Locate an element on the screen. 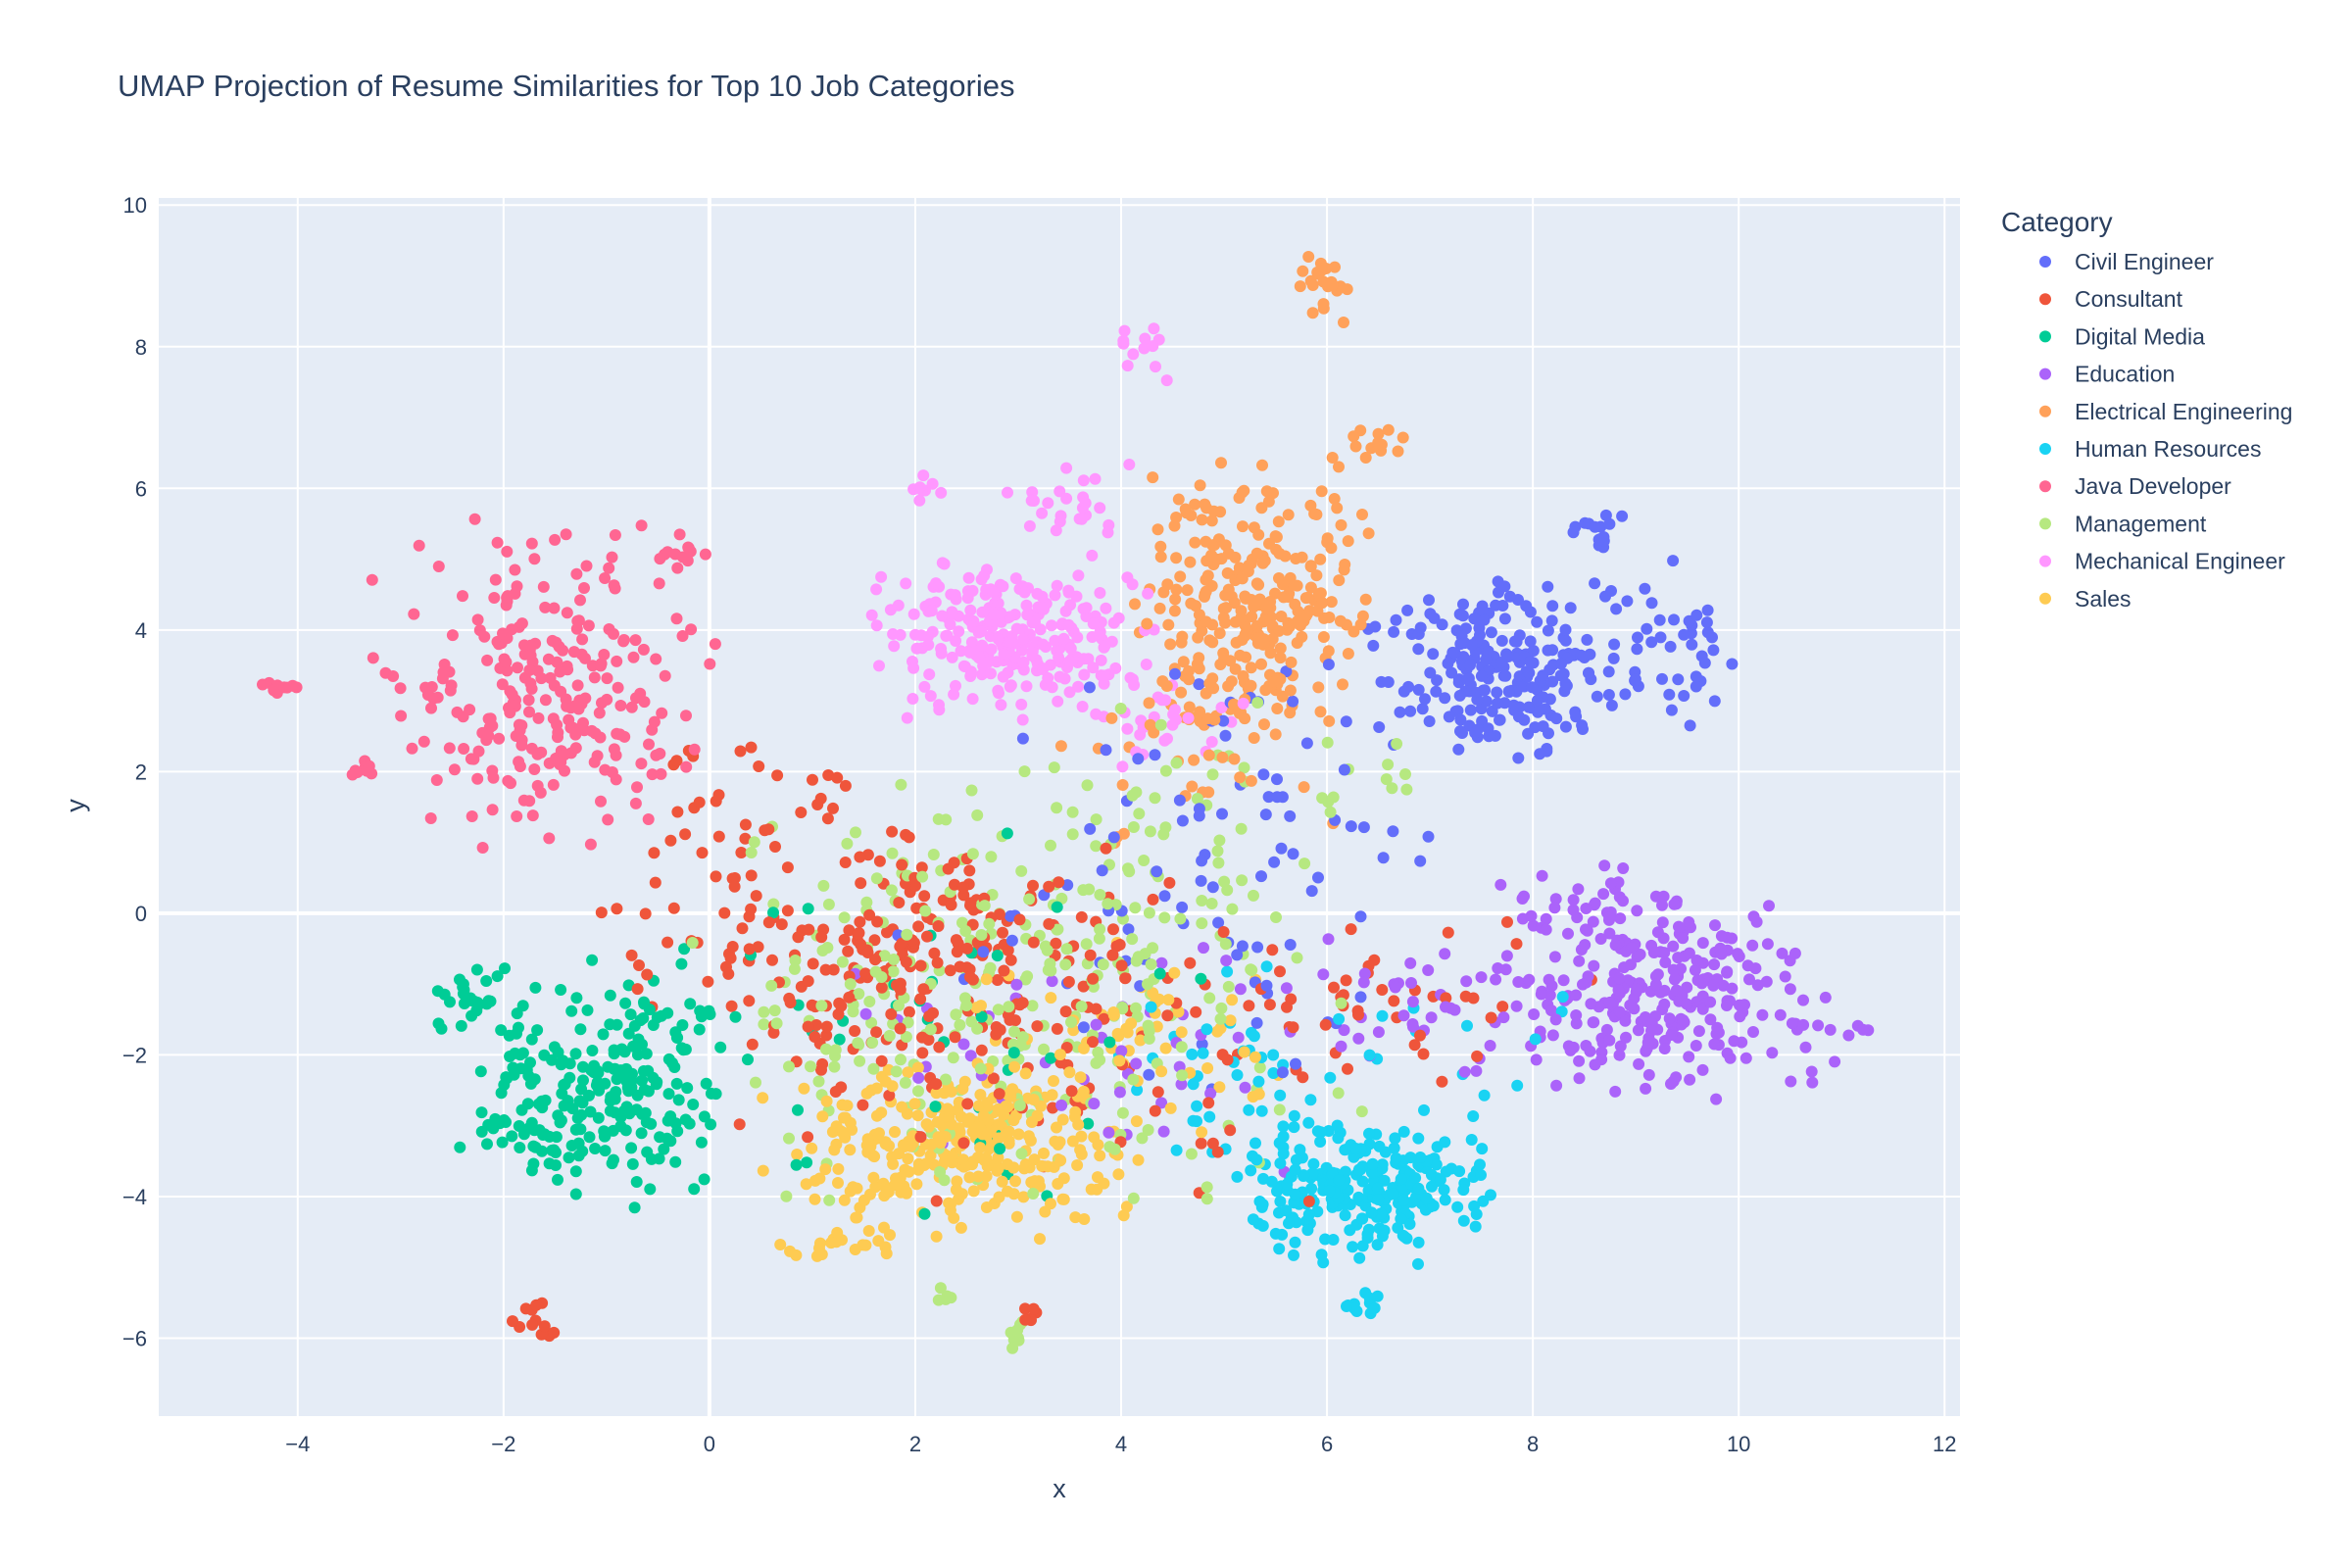  legend-item: Sales is located at coordinates (2085, 599).